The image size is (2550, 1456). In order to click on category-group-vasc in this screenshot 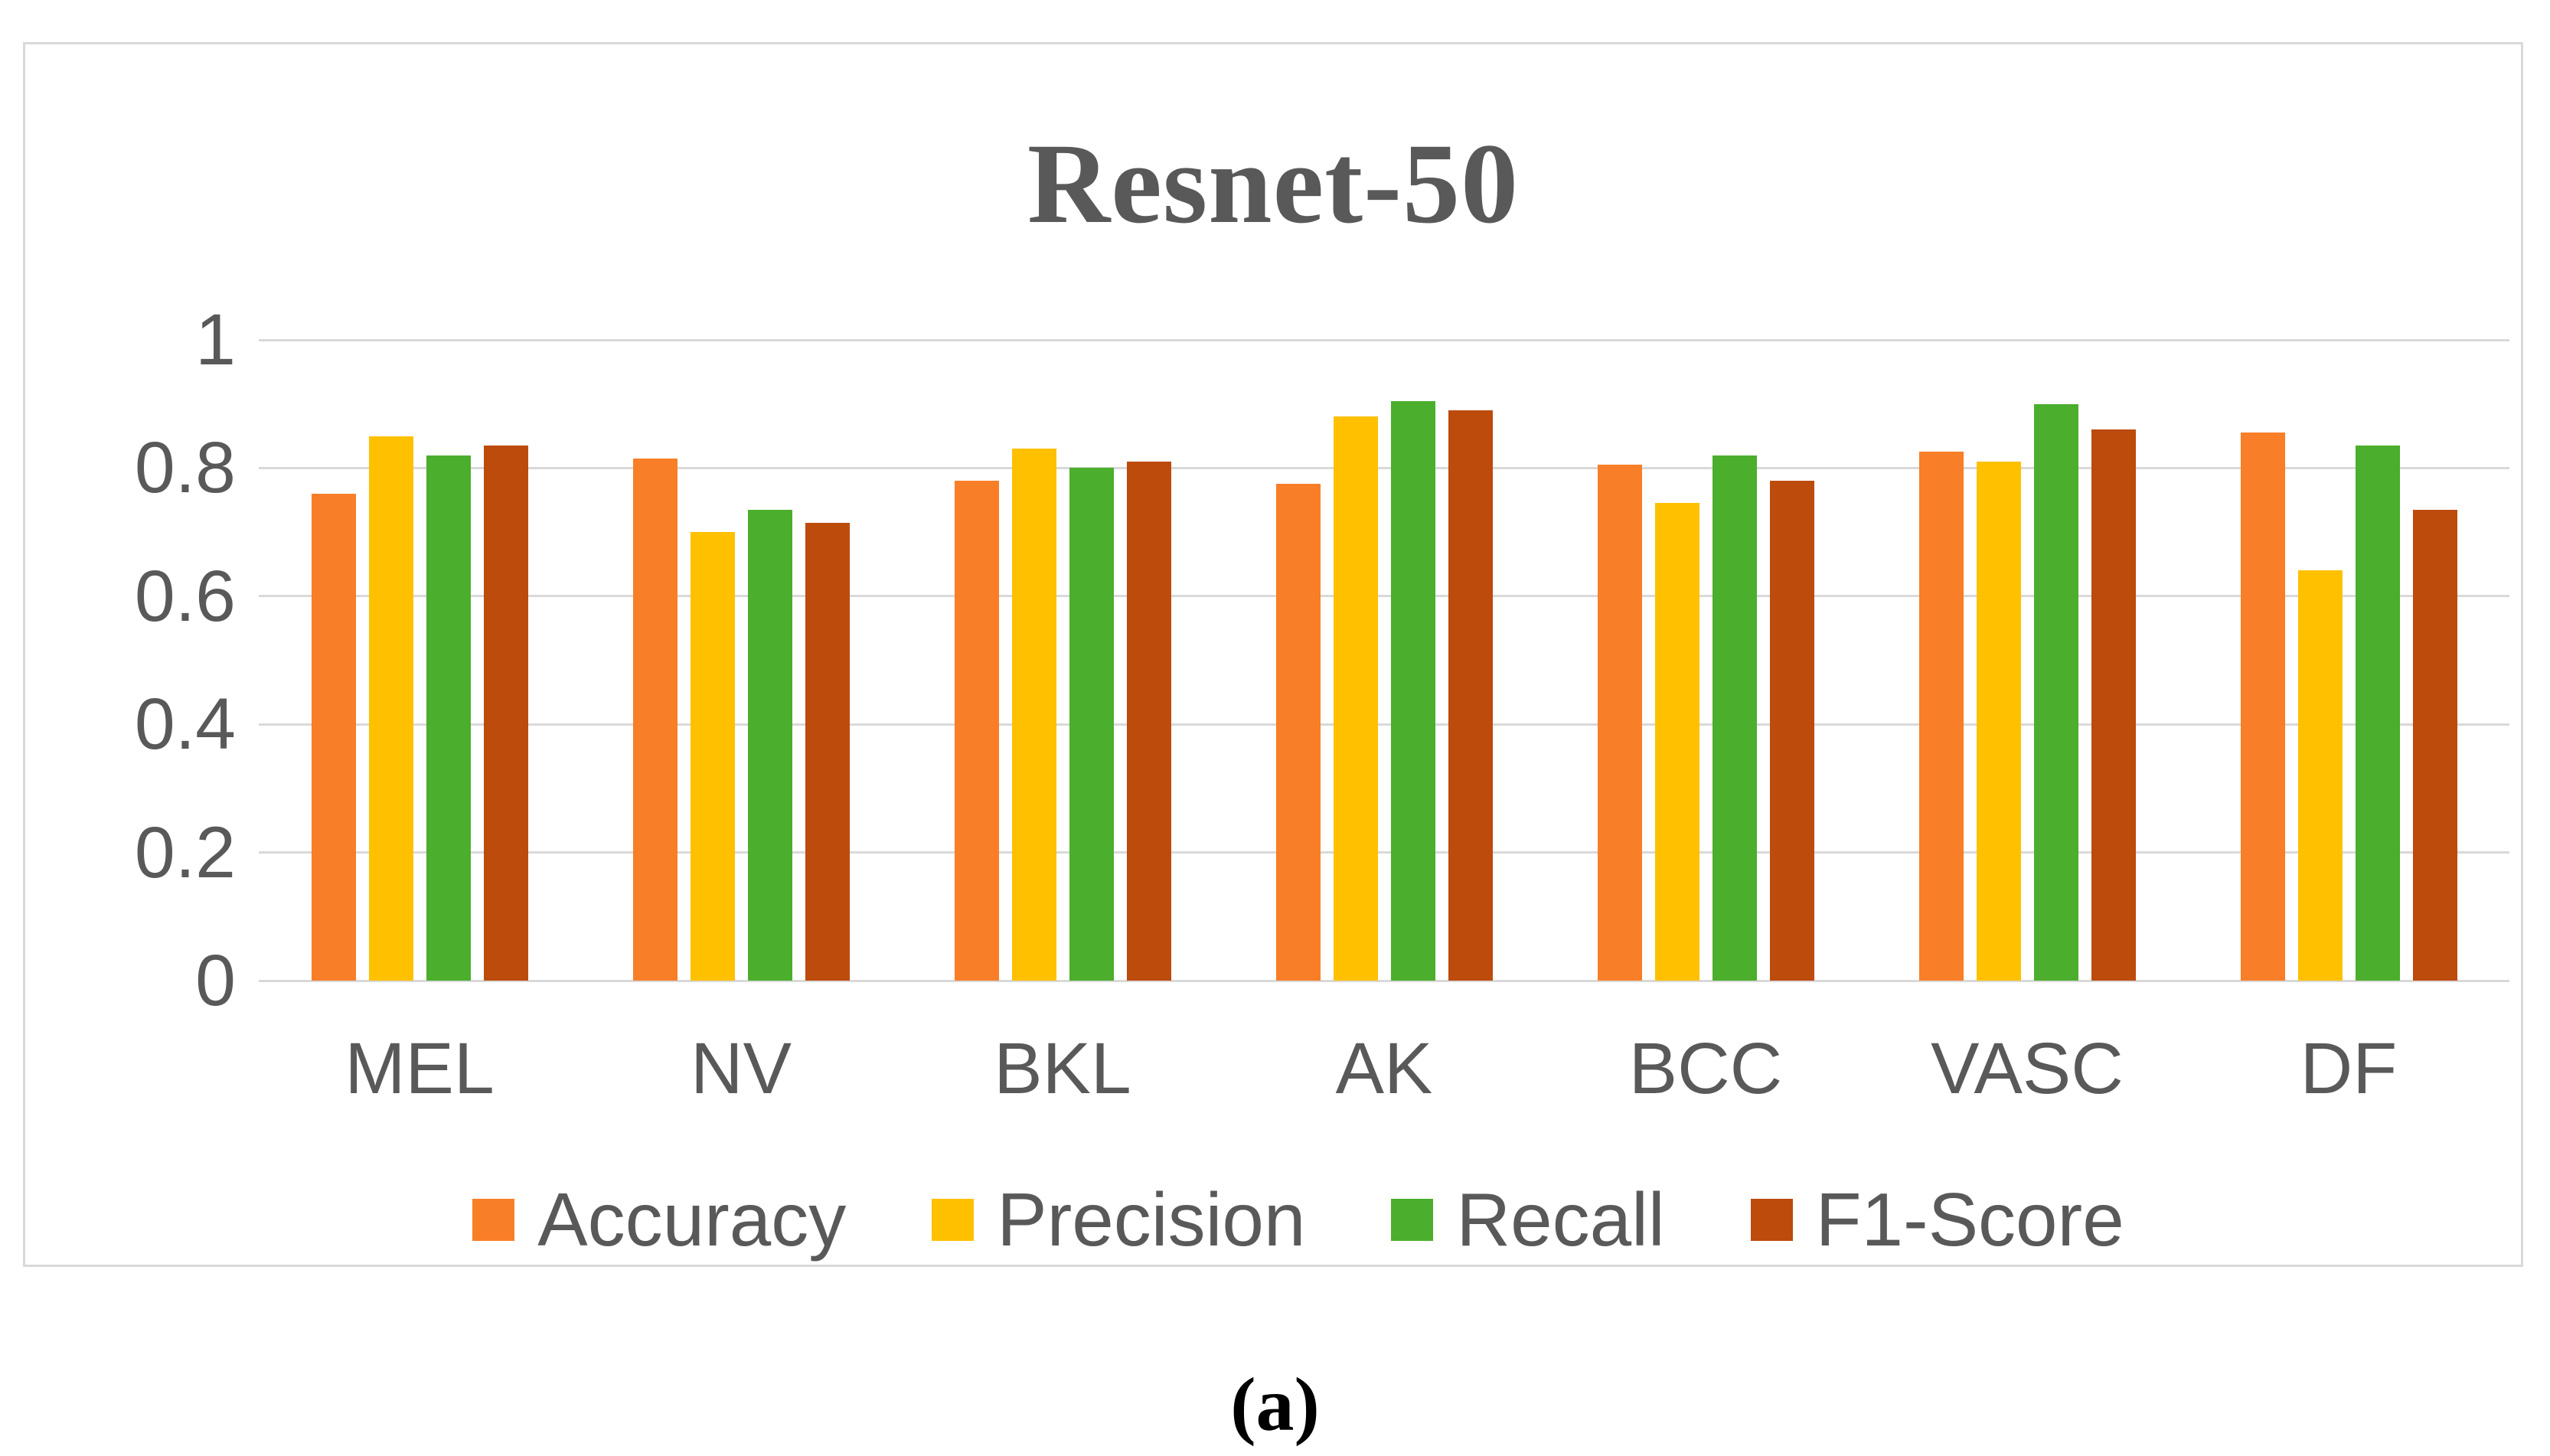, I will do `click(2027, 661)`.